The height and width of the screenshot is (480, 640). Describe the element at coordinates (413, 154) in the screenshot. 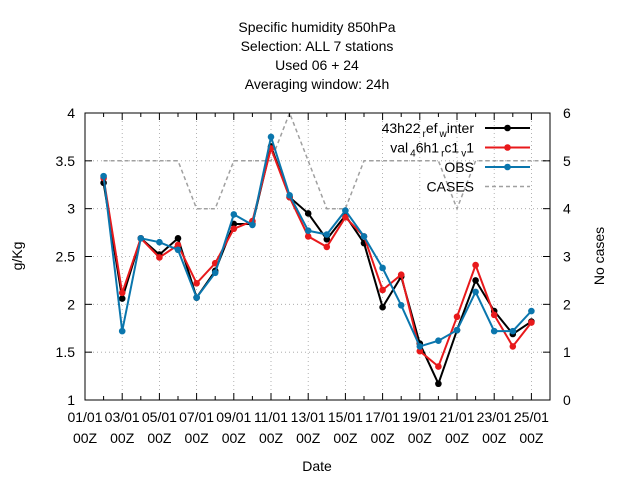

I see `legend-label-sub: 4` at that location.